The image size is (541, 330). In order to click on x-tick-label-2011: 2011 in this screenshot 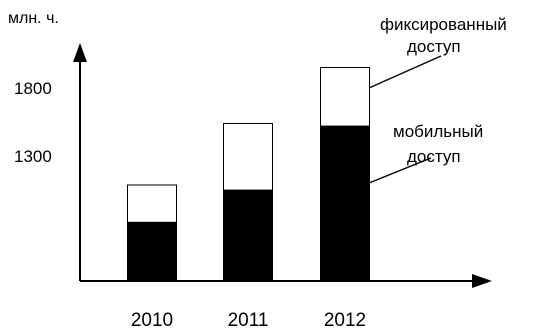, I will do `click(248, 320)`.